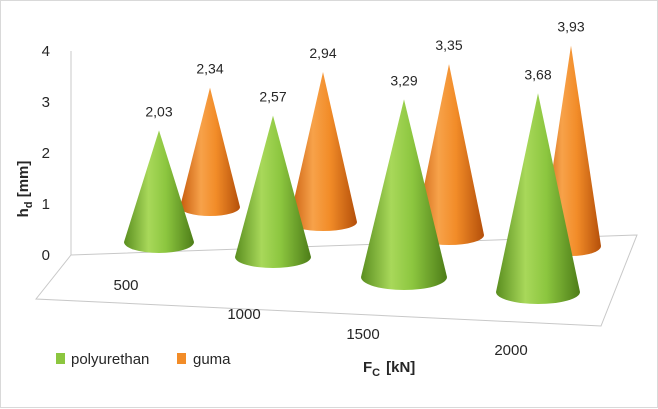 The width and height of the screenshot is (658, 409). What do you see at coordinates (158, 111) in the screenshot?
I see `value-label-polyurethan: 2,03` at bounding box center [158, 111].